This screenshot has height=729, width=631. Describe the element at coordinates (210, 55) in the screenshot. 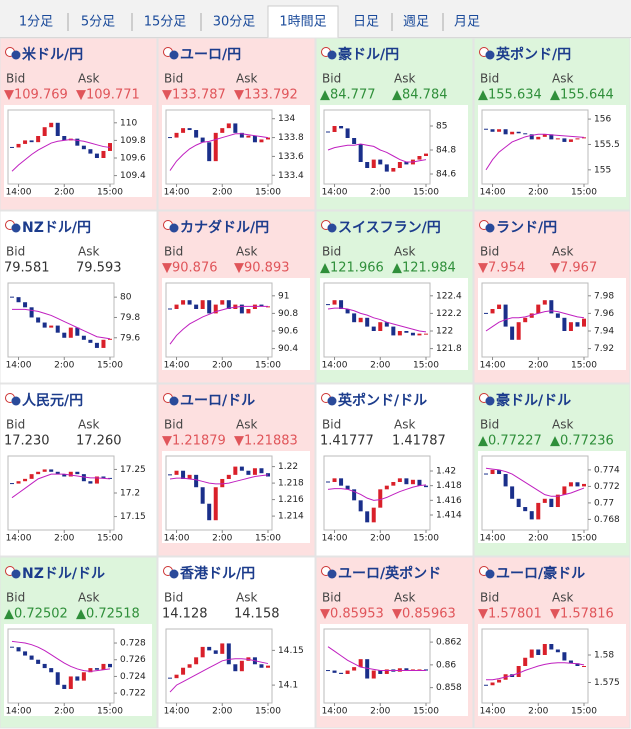

I see `pair-name: ユーロ/円` at that location.